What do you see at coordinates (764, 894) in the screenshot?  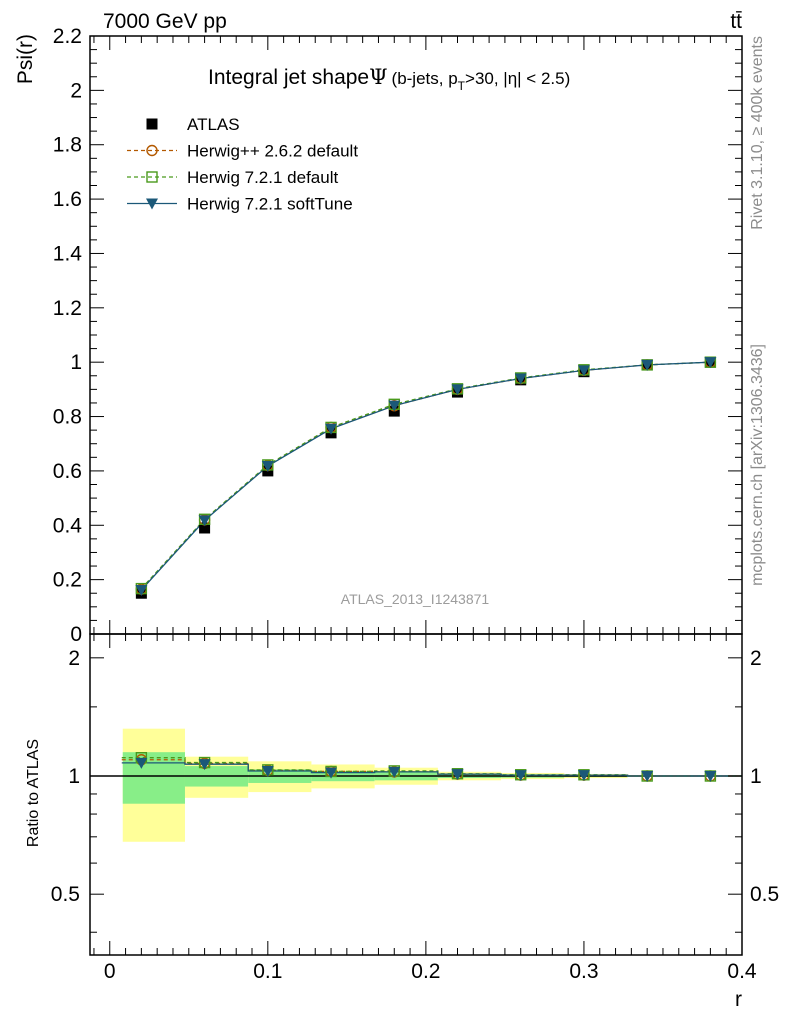 I see `ratio-tick-label-right: 0.5` at bounding box center [764, 894].